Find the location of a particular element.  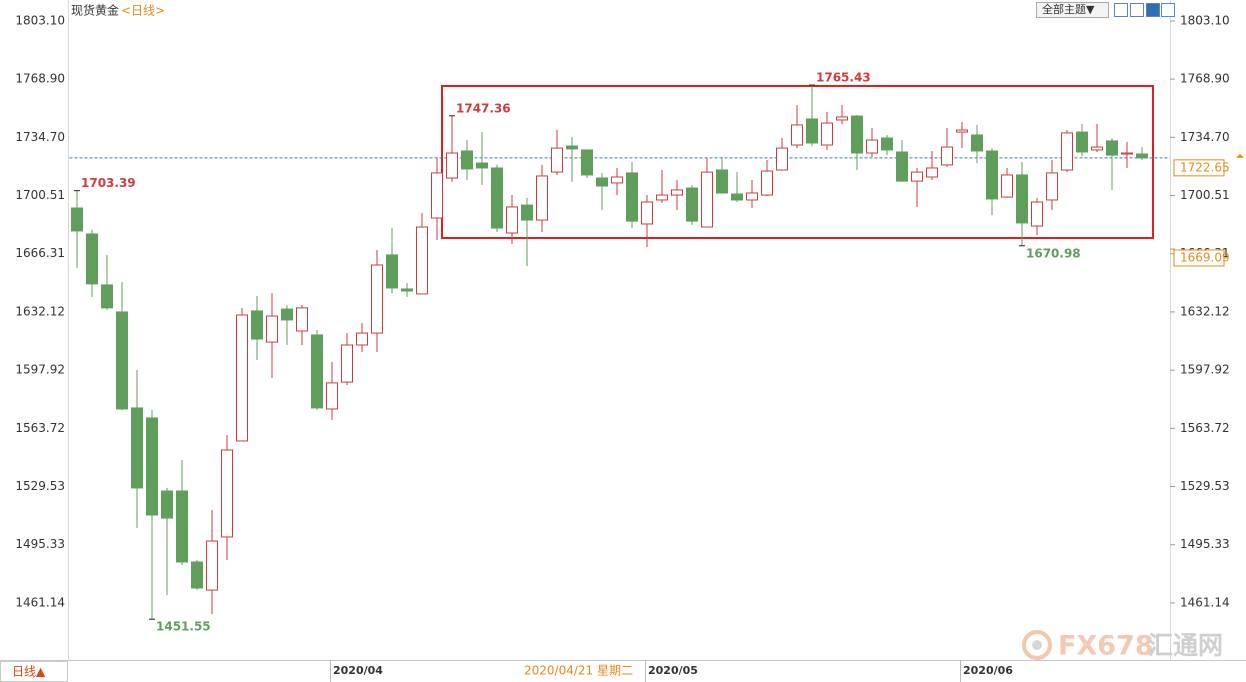

toolbar-icons is located at coordinates (1144, 10).